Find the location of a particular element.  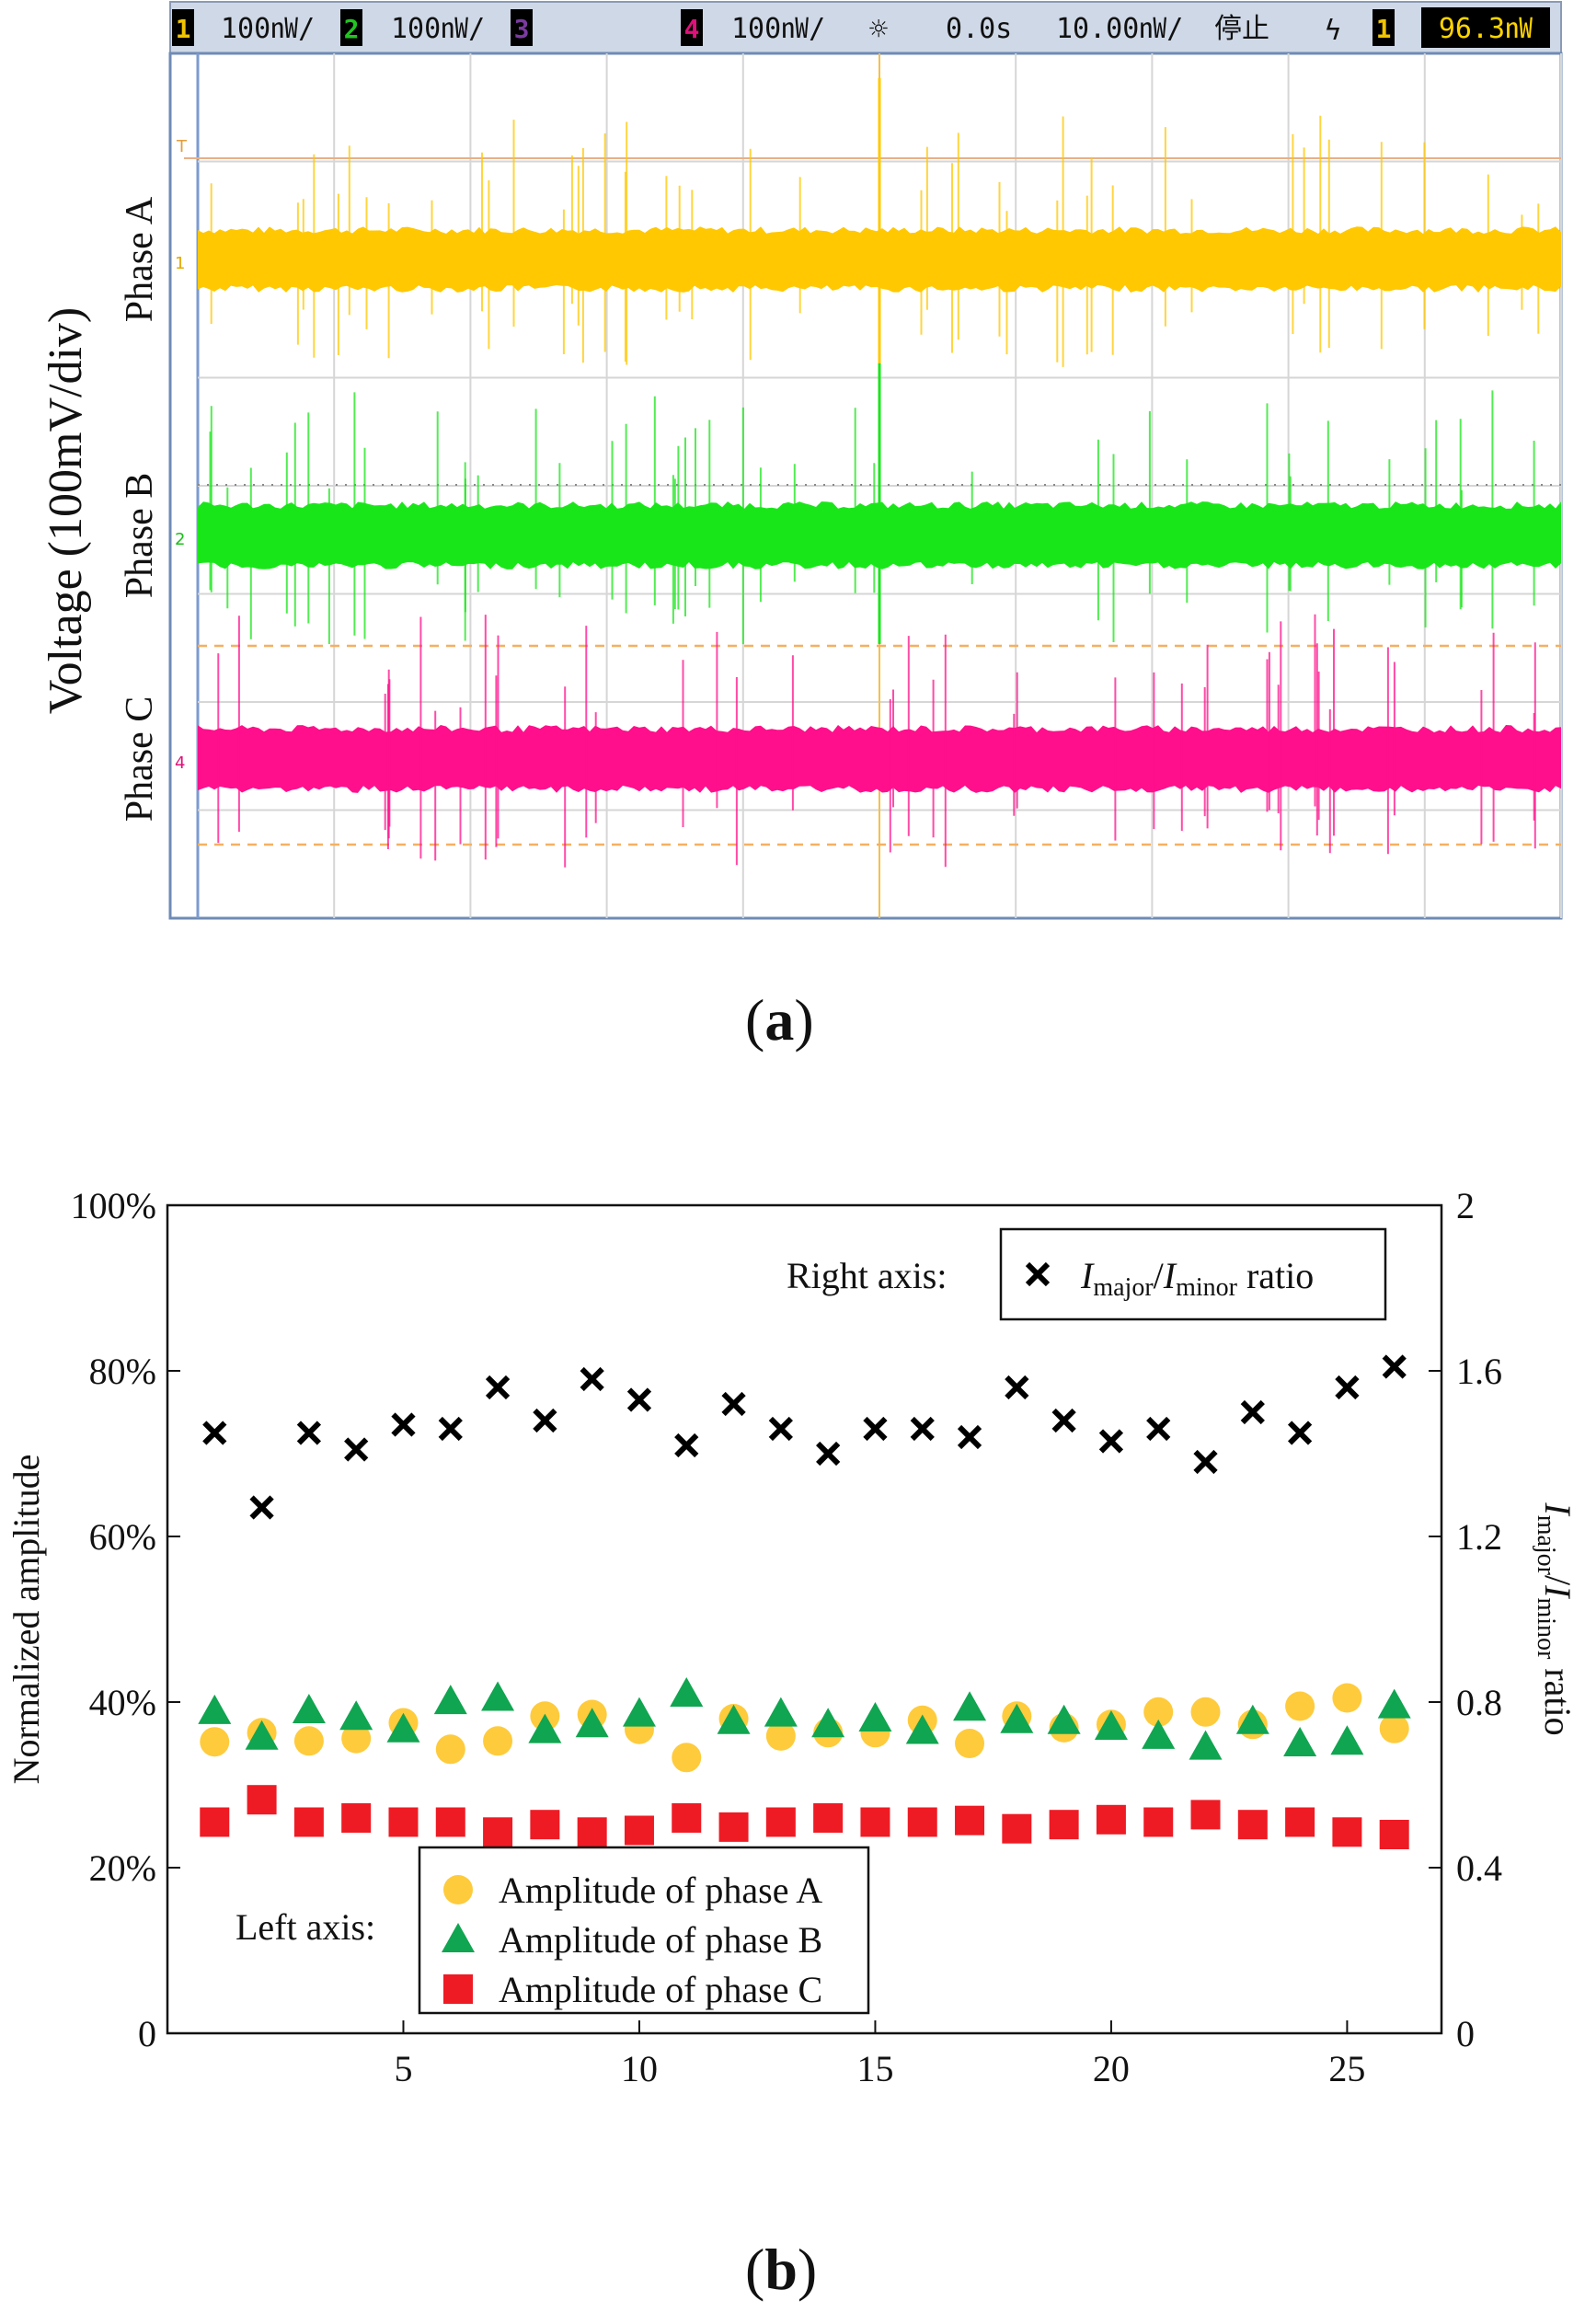

ch3-badge is located at coordinates (522, 27).